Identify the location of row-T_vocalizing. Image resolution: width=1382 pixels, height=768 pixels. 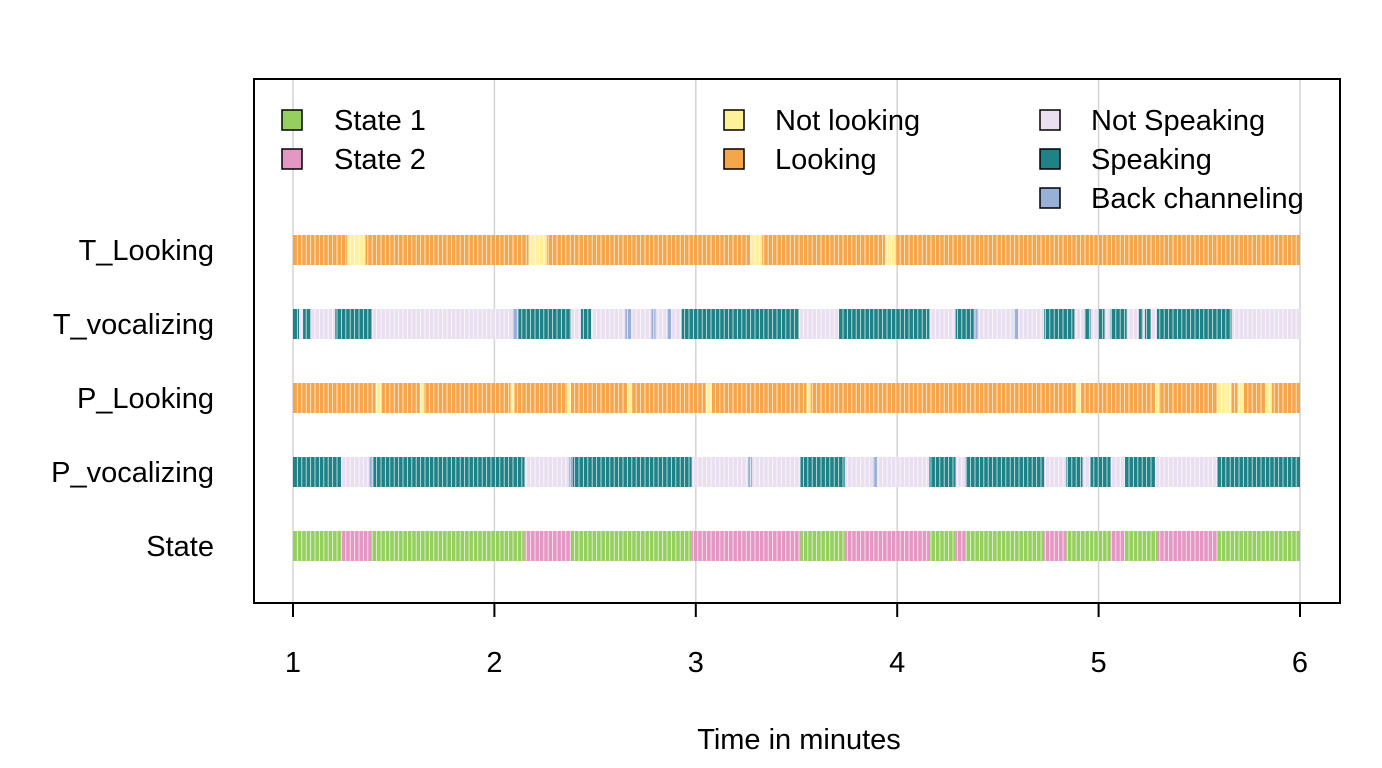
(796, 324).